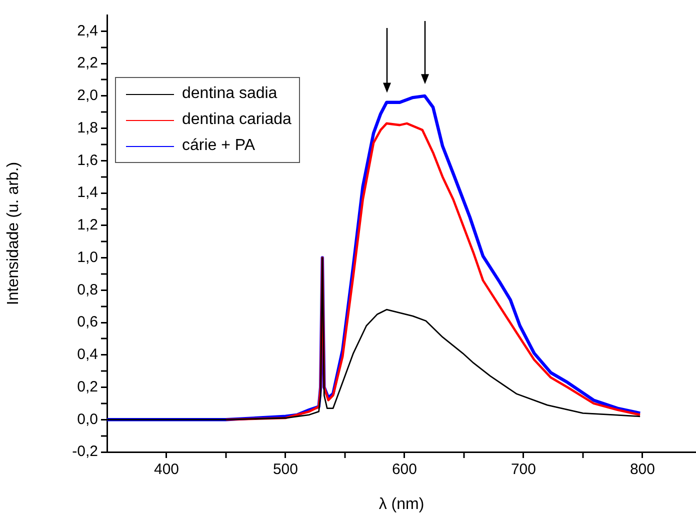  What do you see at coordinates (87, 160) in the screenshot?
I see `y-tick-label: 1,6` at bounding box center [87, 160].